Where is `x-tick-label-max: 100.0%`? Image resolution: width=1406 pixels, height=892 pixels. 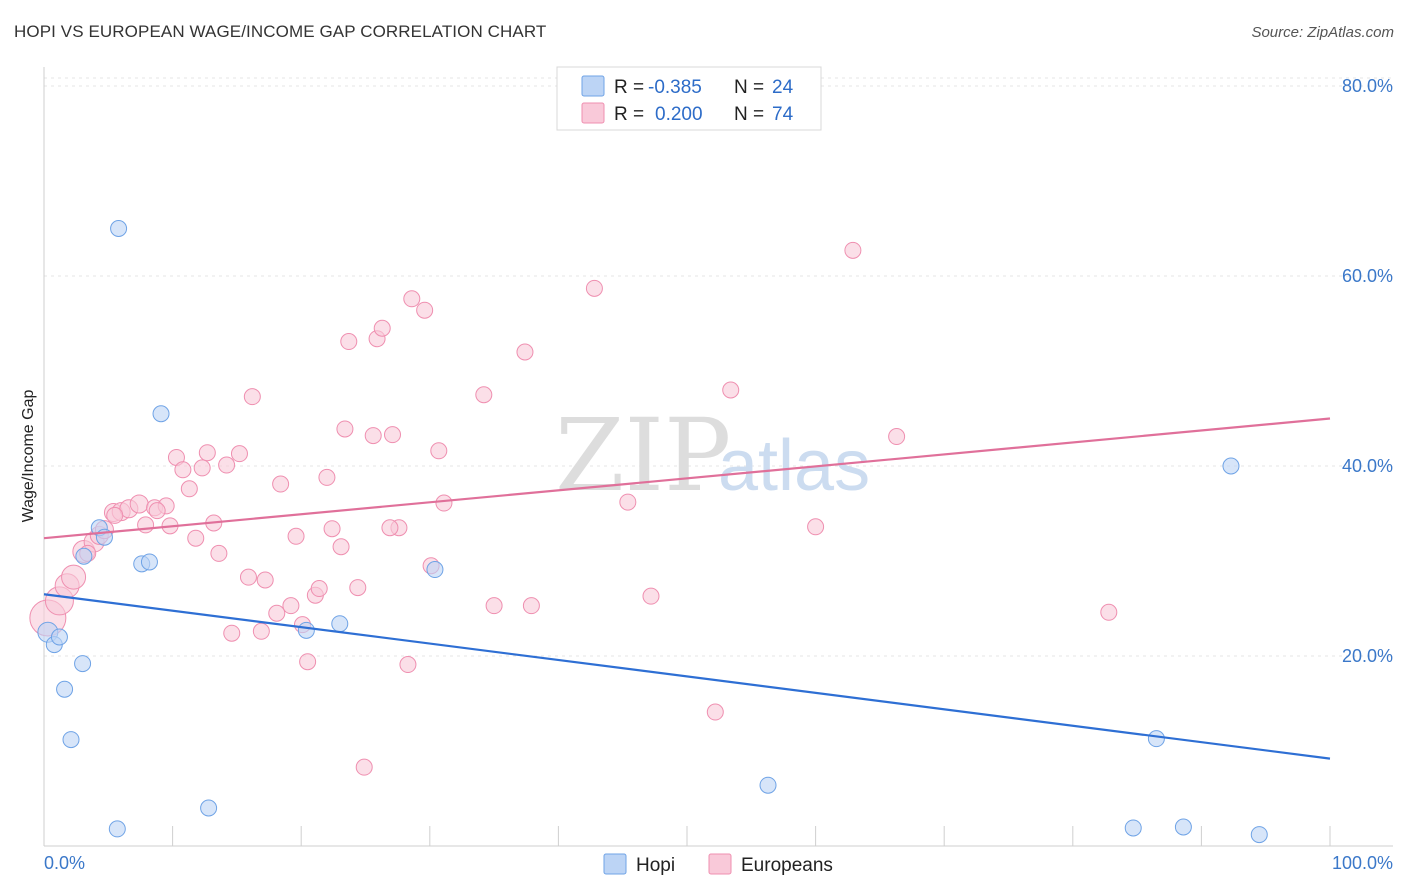
x-tick-label-max: 100.0% is located at coordinates (1362, 863).